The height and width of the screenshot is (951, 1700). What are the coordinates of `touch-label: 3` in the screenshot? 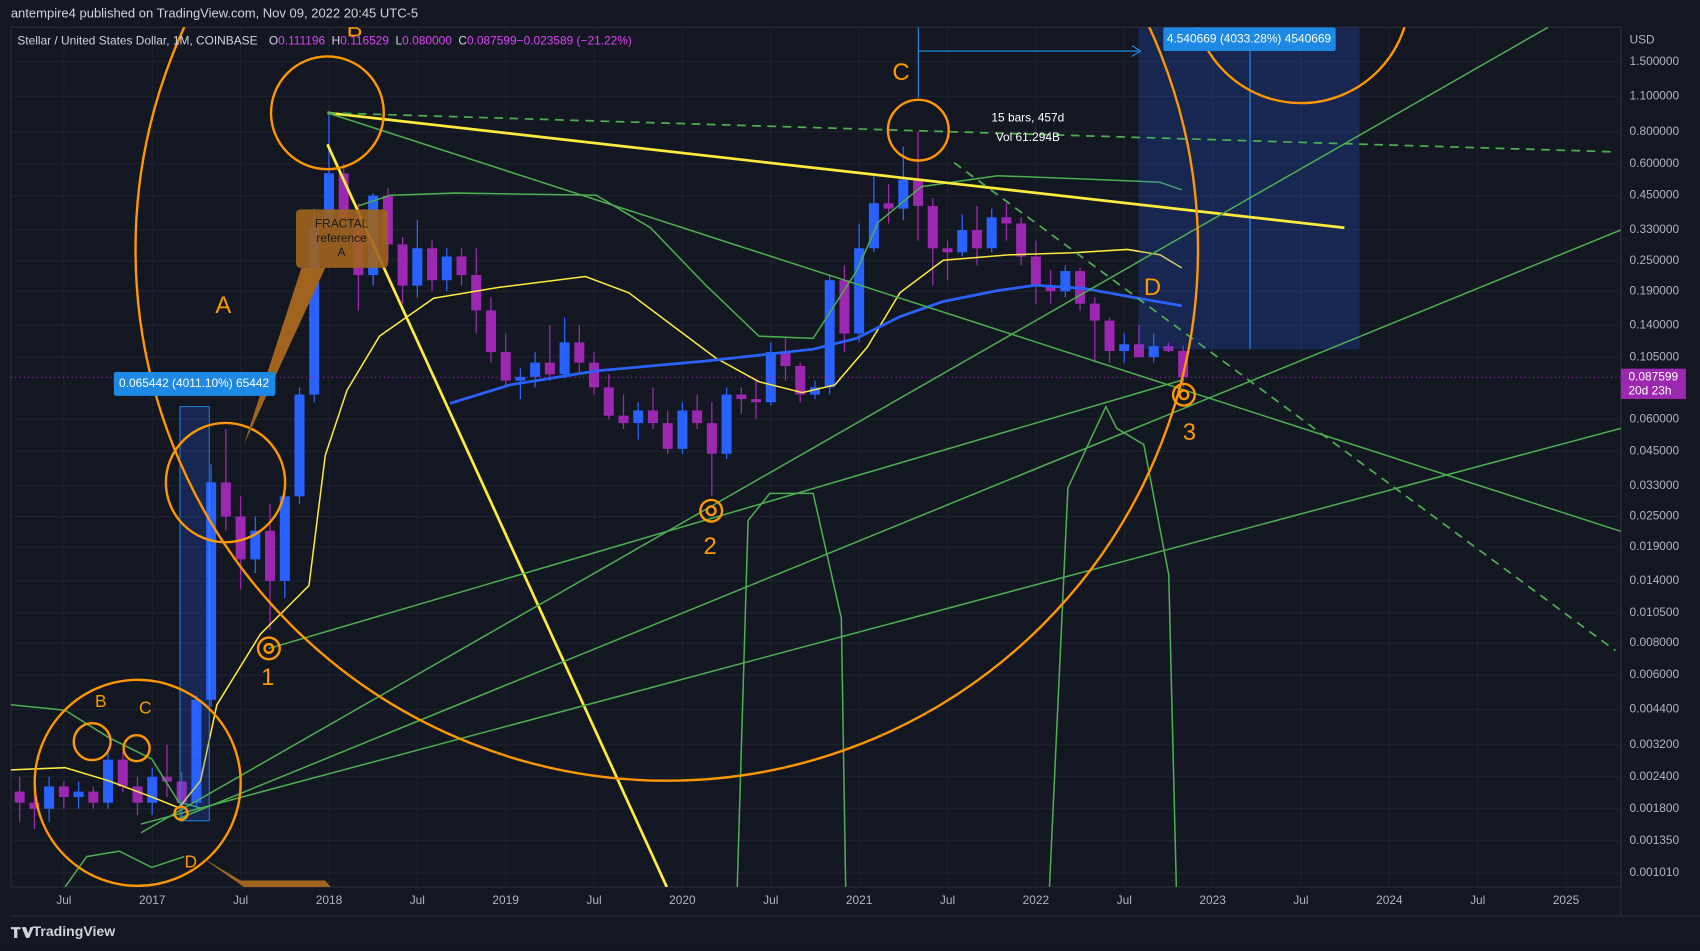 It's located at (1189, 432).